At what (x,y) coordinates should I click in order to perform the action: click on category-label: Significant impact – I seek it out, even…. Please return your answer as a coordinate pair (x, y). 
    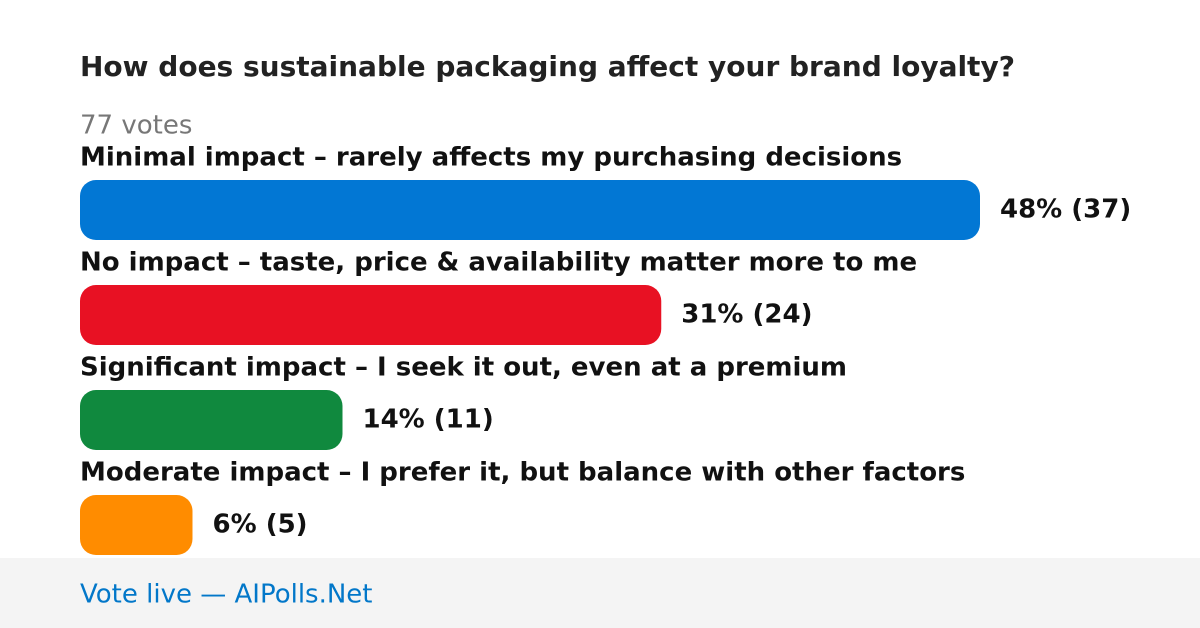
    Looking at the image, I should click on (463, 368).